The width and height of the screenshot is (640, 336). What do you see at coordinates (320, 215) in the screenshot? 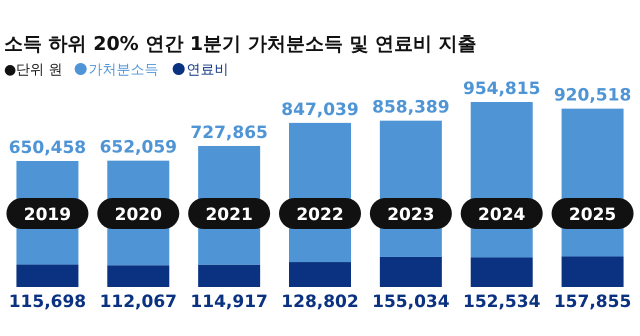
I see `x-tick-label: 2022` at bounding box center [320, 215].